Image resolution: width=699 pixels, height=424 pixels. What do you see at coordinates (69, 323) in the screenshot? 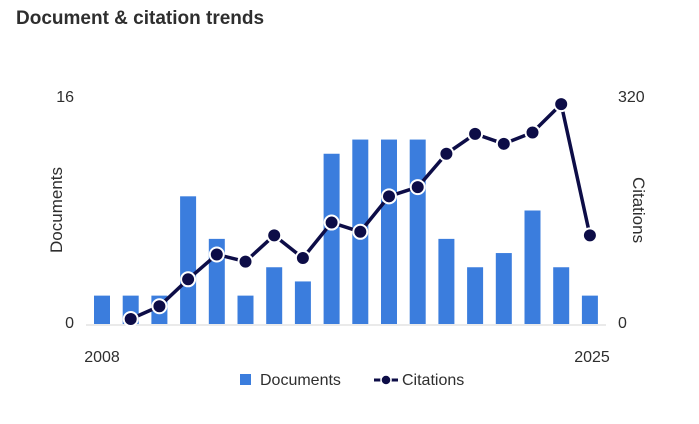
I see `y-left-tick-min: 0` at bounding box center [69, 323].